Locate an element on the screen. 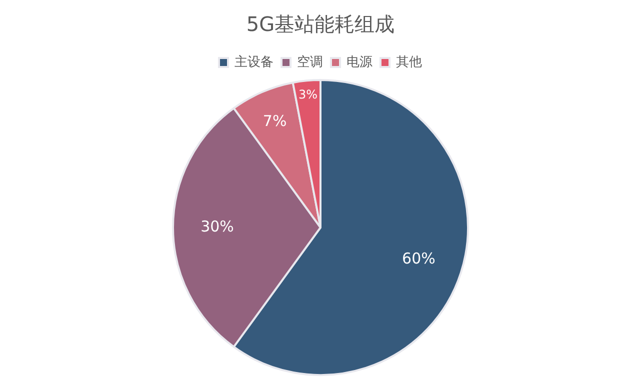 This screenshot has height=390, width=641. data-label: 60% is located at coordinates (419, 258).